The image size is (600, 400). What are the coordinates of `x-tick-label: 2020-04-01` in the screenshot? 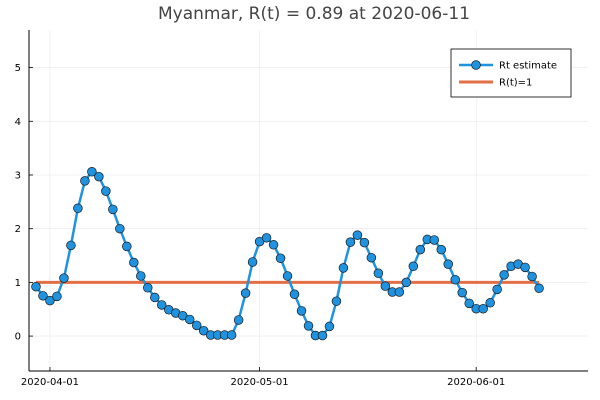 It's located at (50, 382).